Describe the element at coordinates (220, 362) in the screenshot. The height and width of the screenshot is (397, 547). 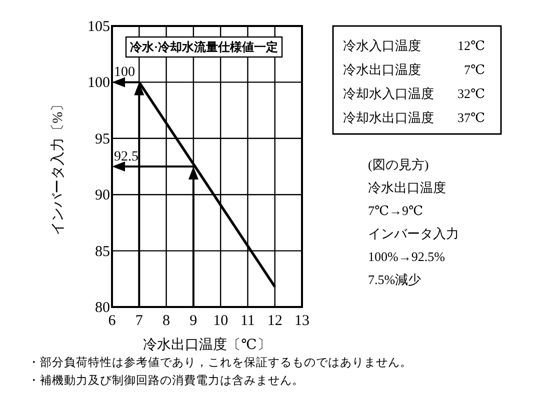
I see `text: ・部分負荷特性は参考値であり，これを保証するものではありません。` at that location.